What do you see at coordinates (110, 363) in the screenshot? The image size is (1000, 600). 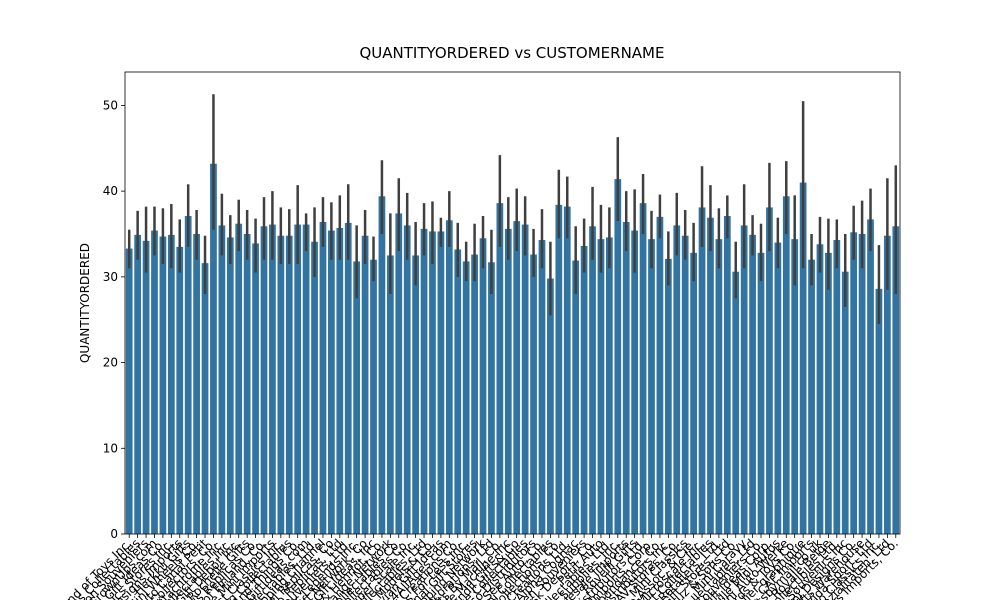 I see `y-tick-label: 20` at bounding box center [110, 363].